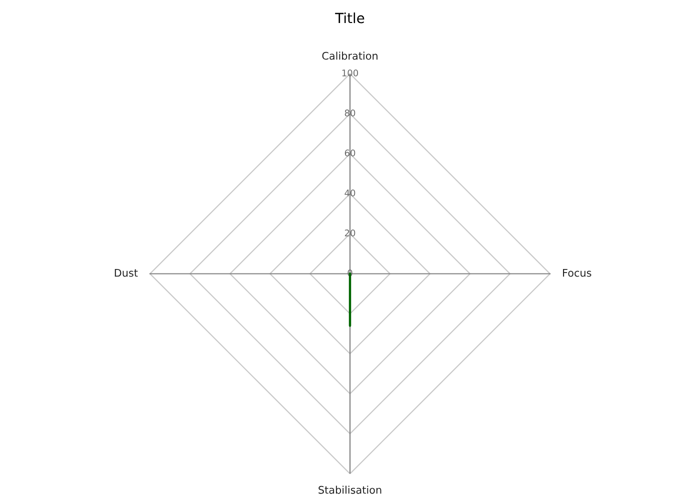 Image resolution: width=700 pixels, height=500 pixels. I want to click on y-tick-label: 100, so click(350, 73).